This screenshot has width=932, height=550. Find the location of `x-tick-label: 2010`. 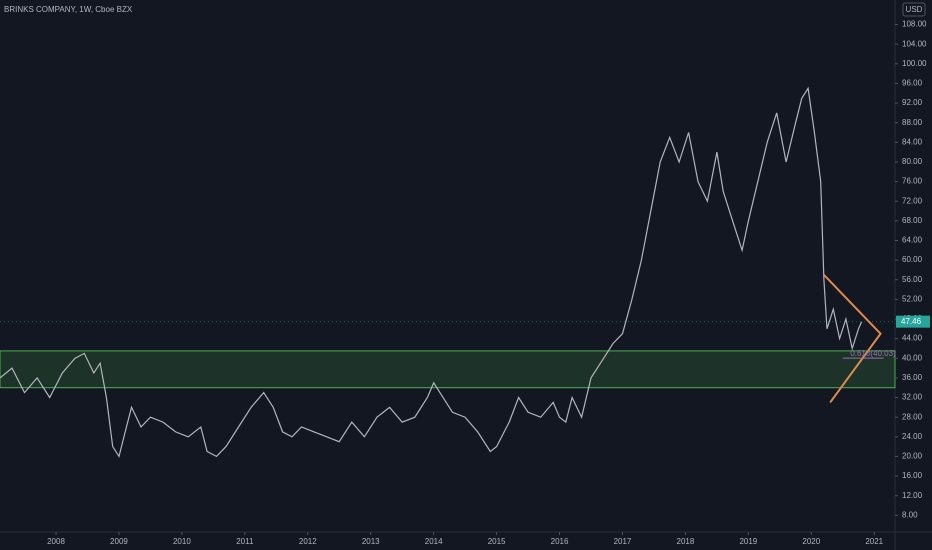

x-tick-label: 2010 is located at coordinates (182, 541).